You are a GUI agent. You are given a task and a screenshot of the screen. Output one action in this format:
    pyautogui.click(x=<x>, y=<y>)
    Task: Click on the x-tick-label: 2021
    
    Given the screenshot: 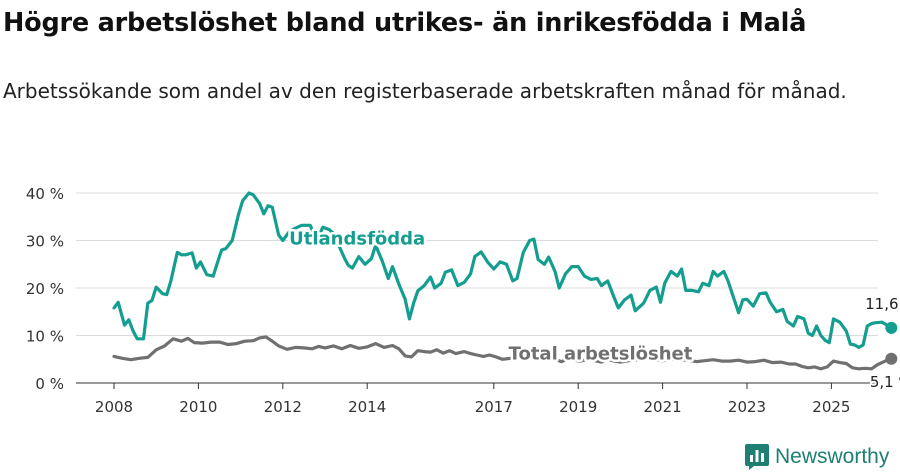 What is the action you would take?
    pyautogui.click(x=663, y=407)
    